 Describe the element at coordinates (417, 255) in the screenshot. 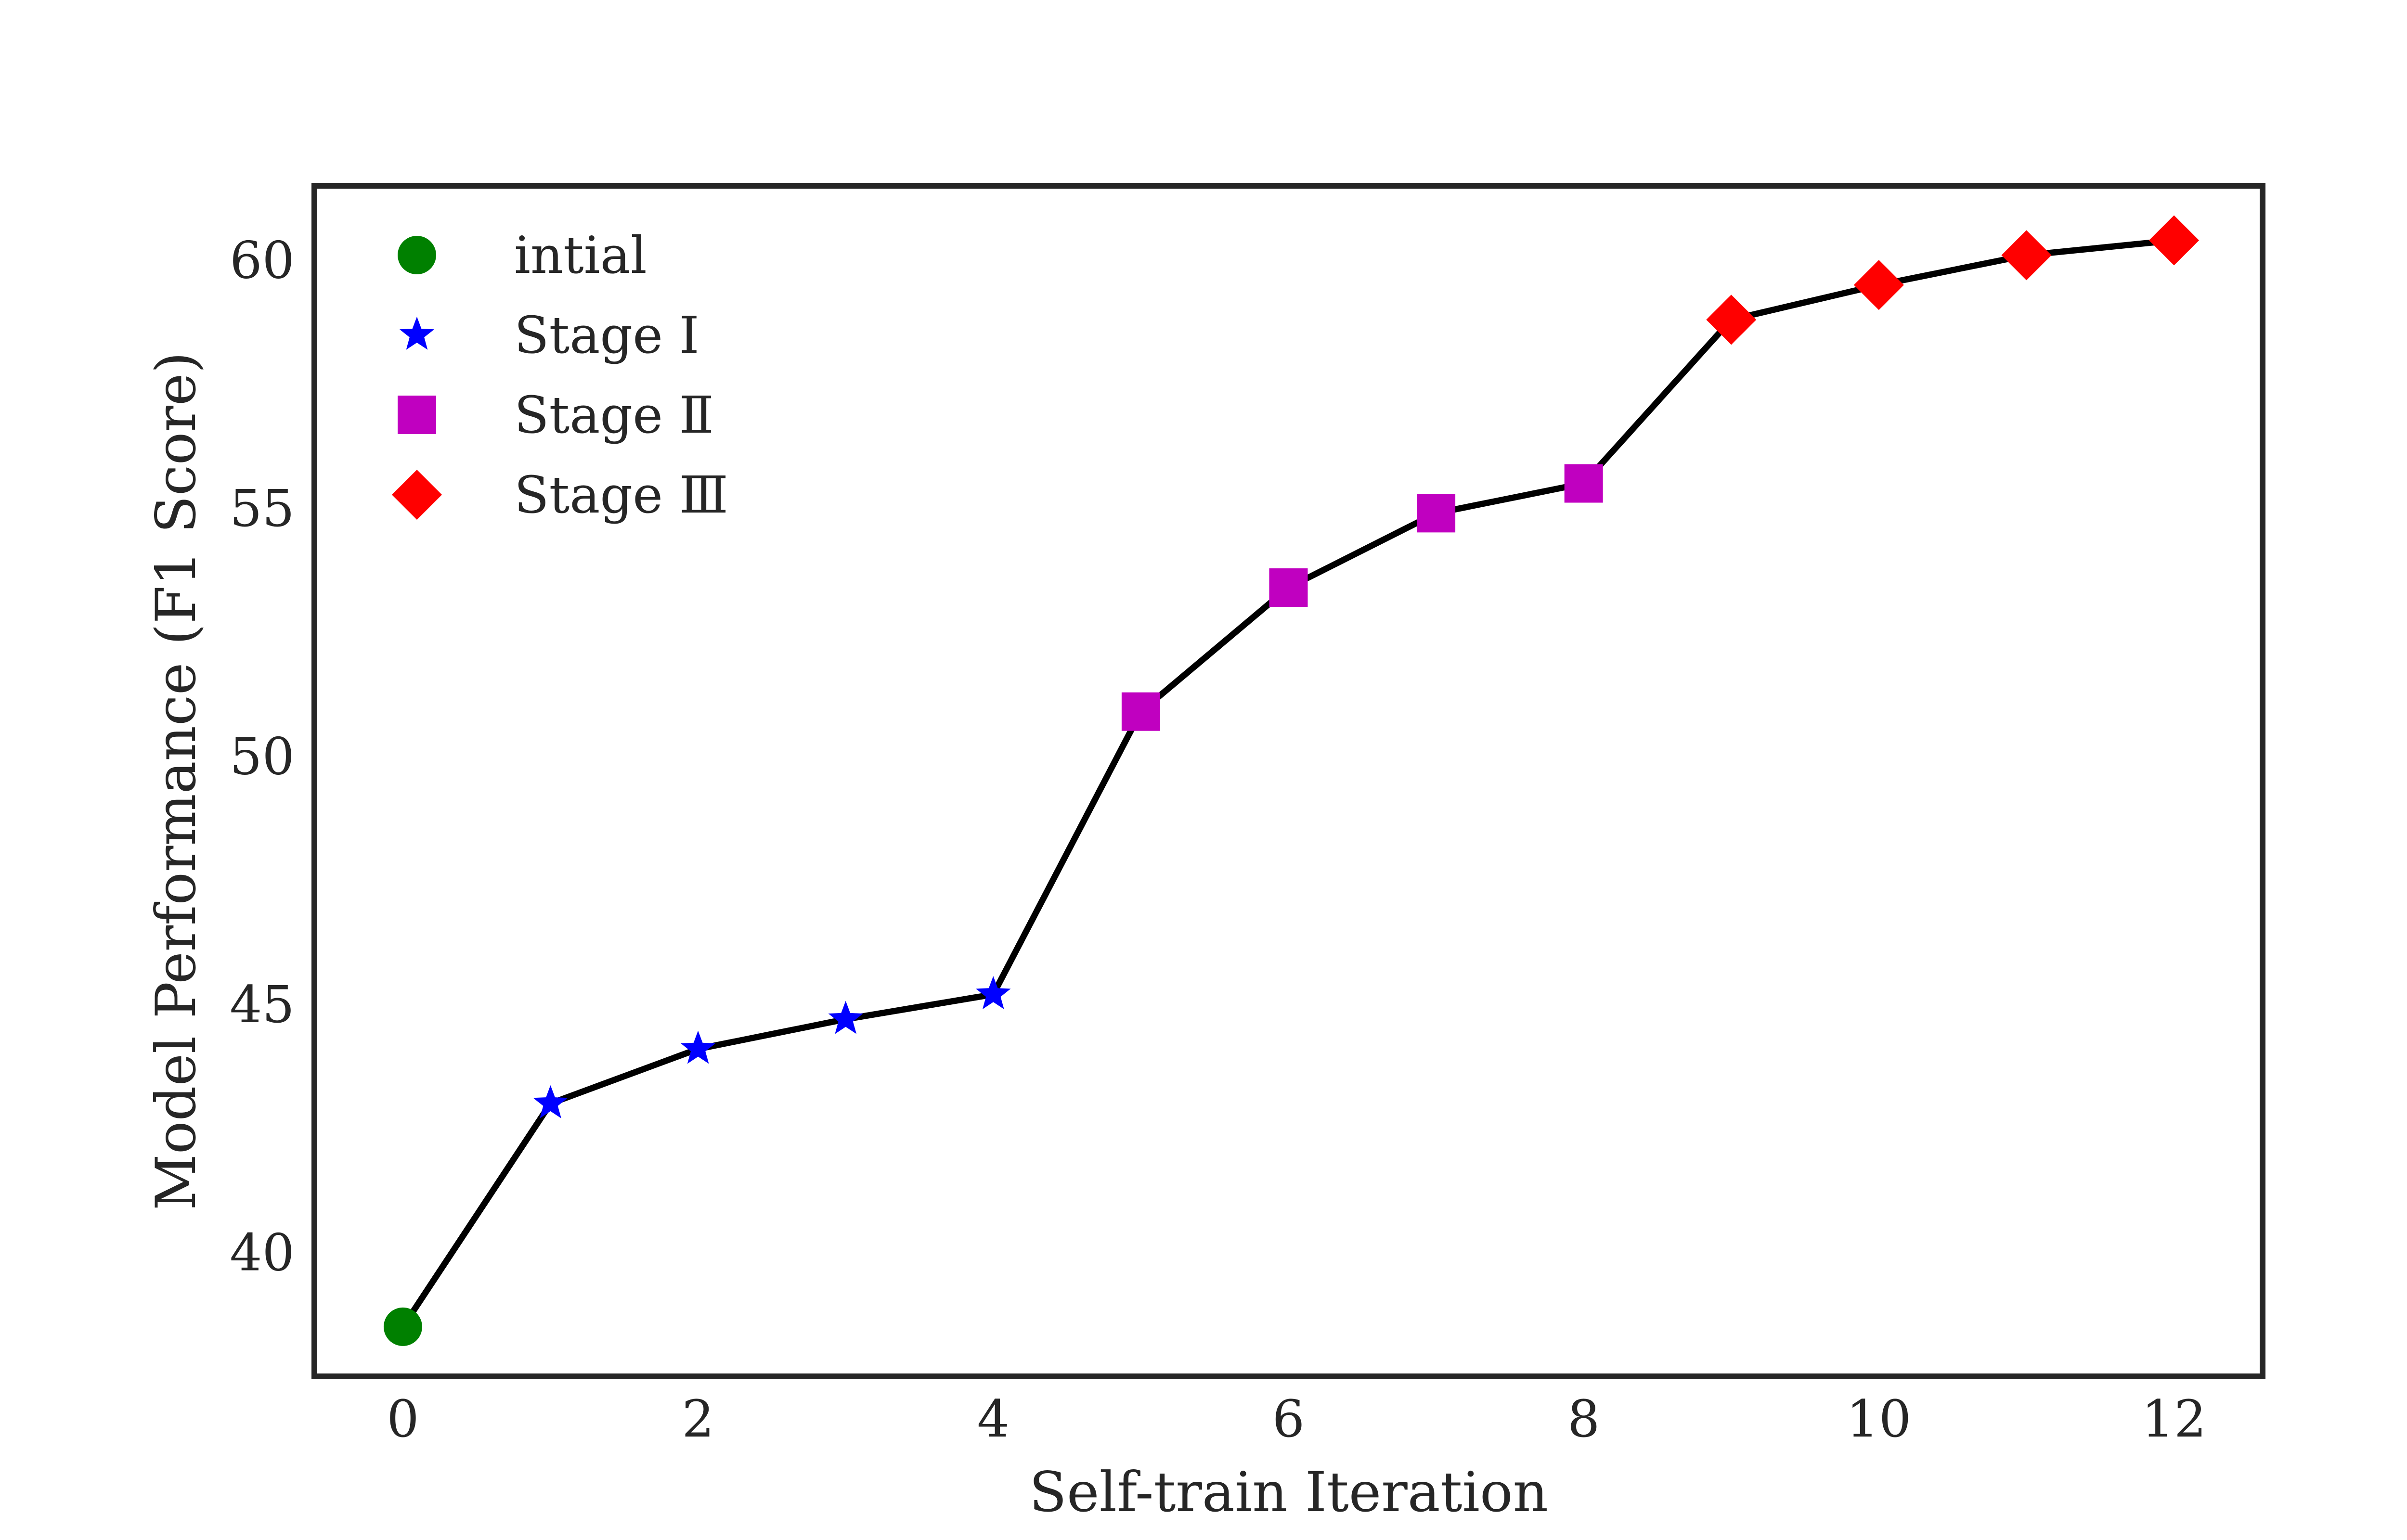

I see `legend-marker-circle` at that location.